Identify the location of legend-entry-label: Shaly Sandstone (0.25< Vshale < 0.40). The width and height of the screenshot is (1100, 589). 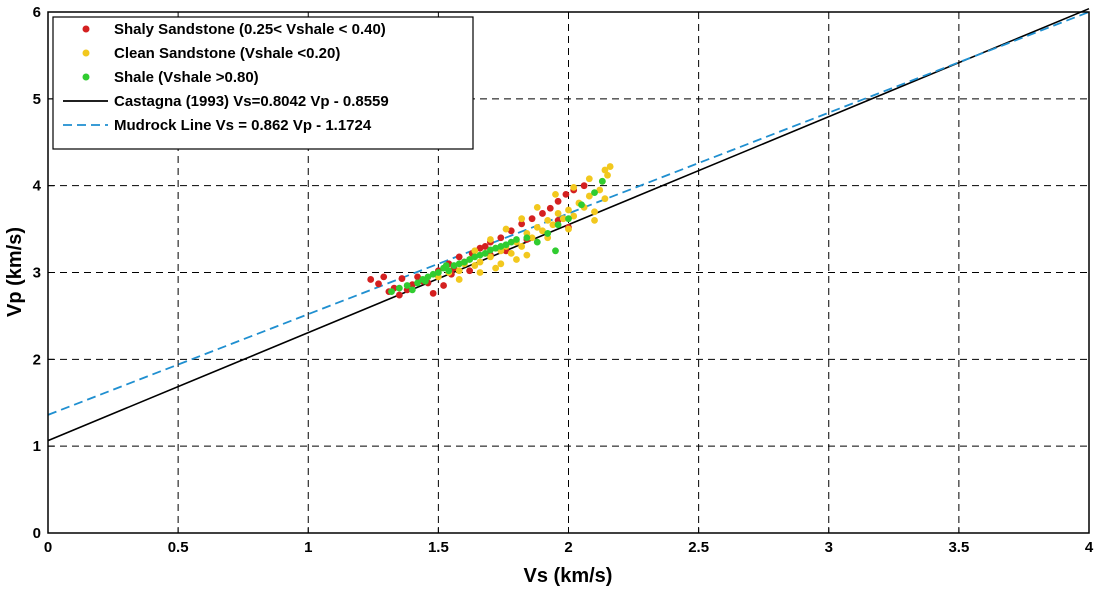
(250, 29).